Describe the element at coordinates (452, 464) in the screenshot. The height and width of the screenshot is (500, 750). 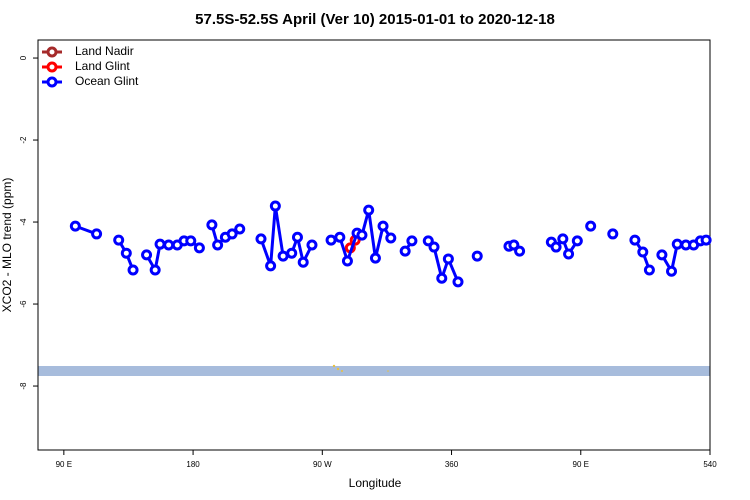
I see `x-tick-label: 360` at that location.